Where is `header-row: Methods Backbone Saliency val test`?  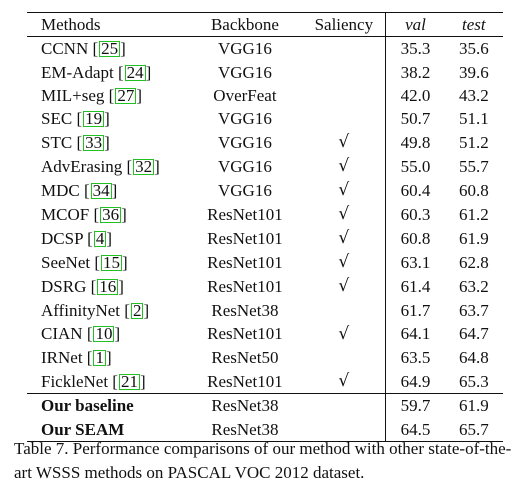
header-row: Methods Backbone Saliency val test is located at coordinates (265, 24).